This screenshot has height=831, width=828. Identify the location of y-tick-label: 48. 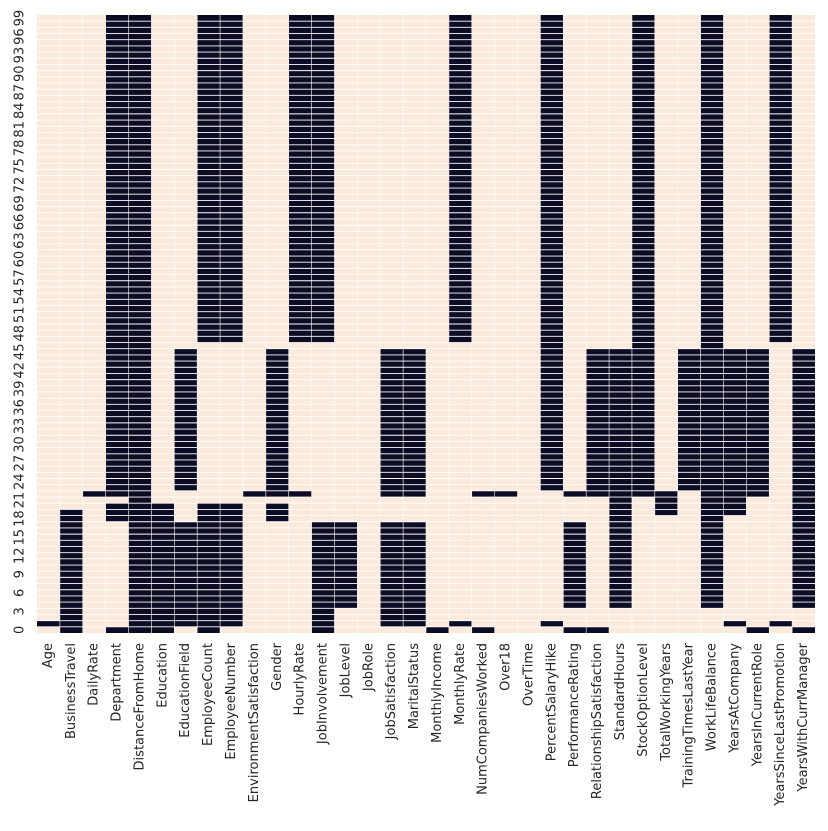
(20, 333).